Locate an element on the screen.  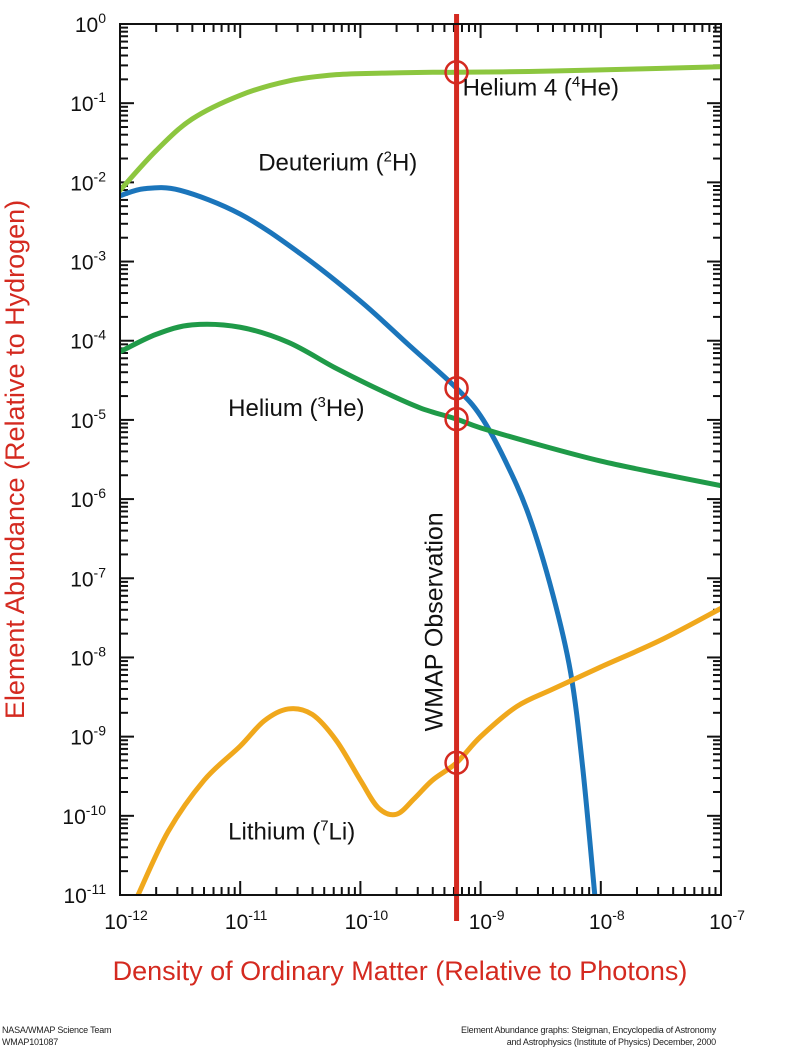
credit-left-line-2: WMAP101087 is located at coordinates (30, 1042).